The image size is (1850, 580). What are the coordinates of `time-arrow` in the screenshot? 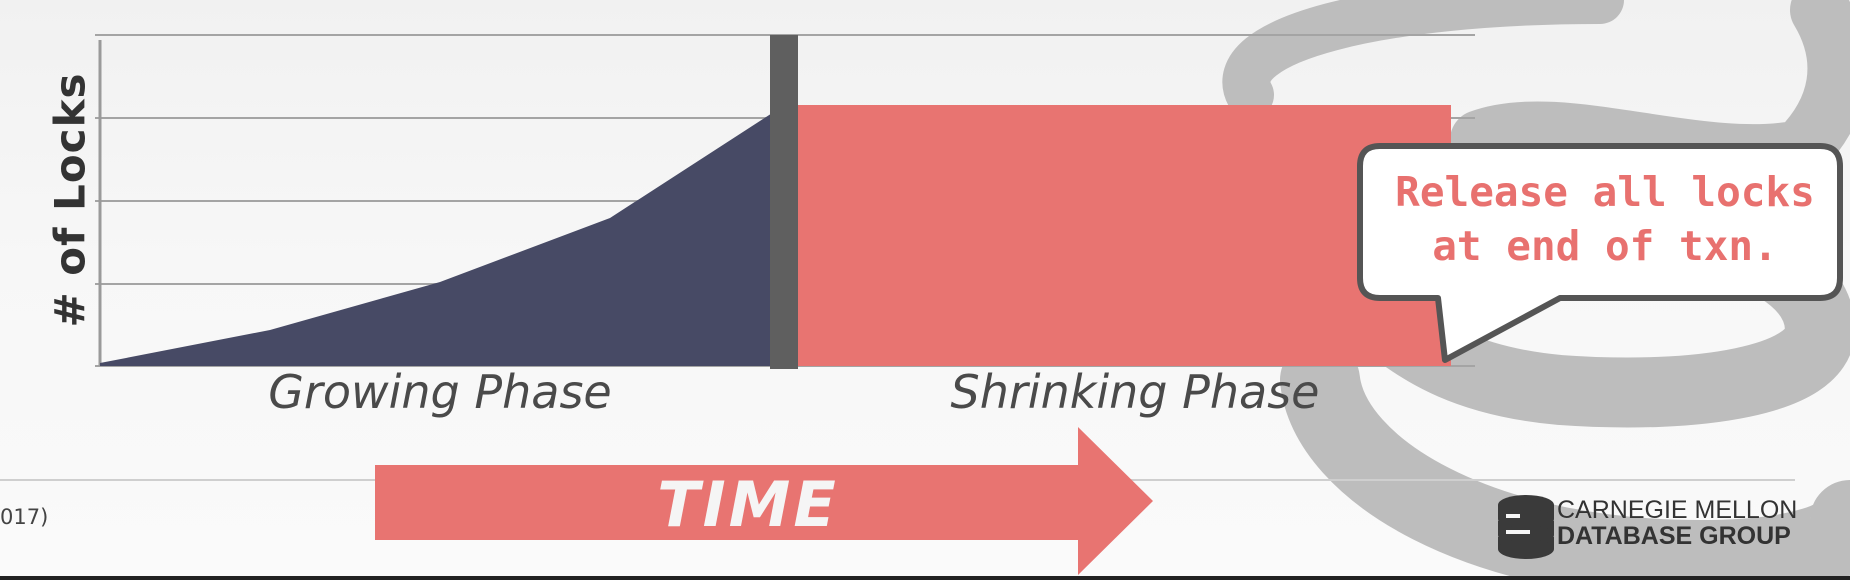 It's located at (764, 501).